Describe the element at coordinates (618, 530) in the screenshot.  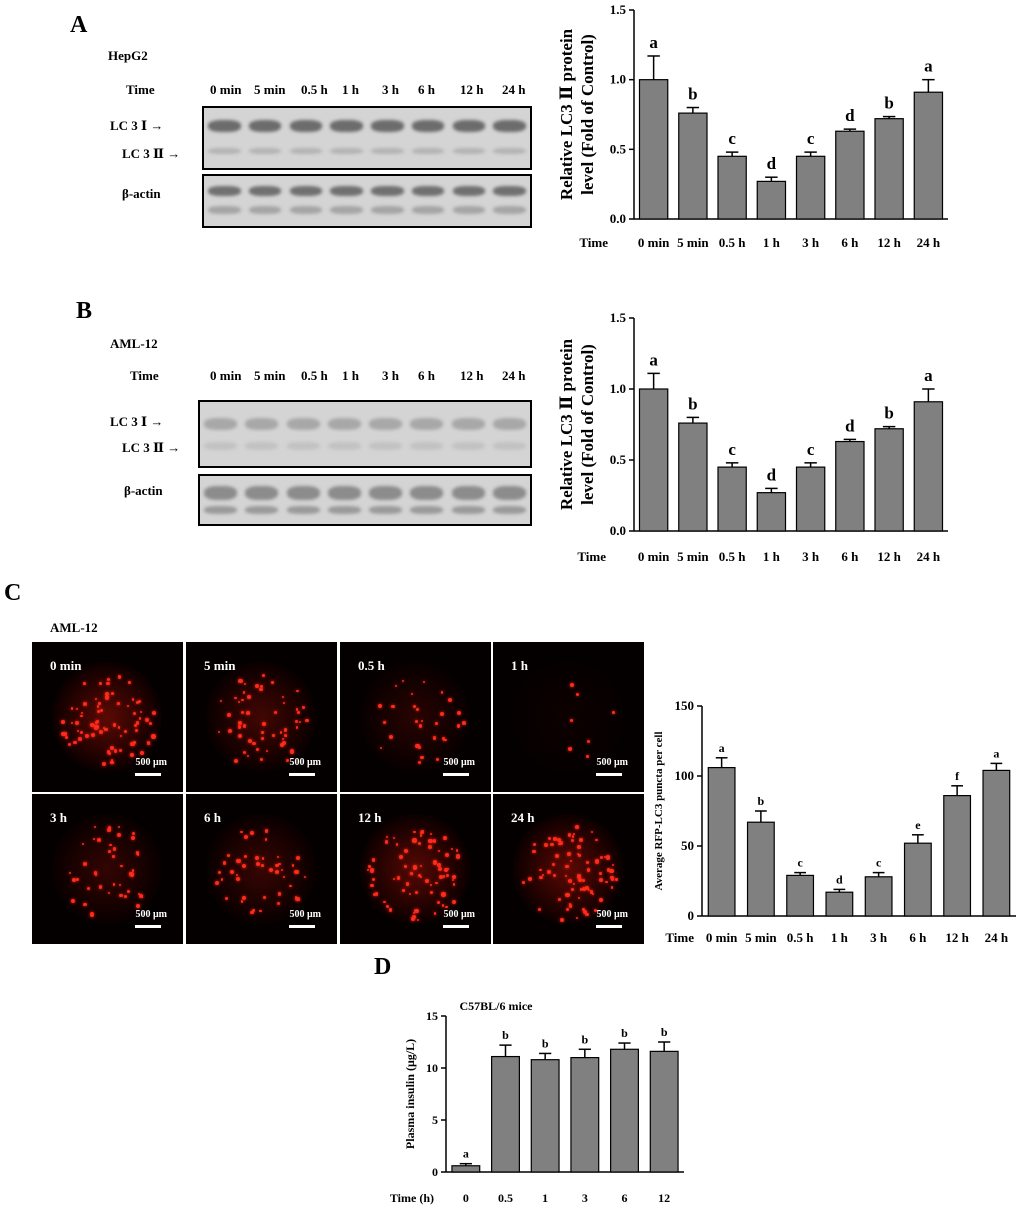
I see `y-tick-label: 0.0` at that location.